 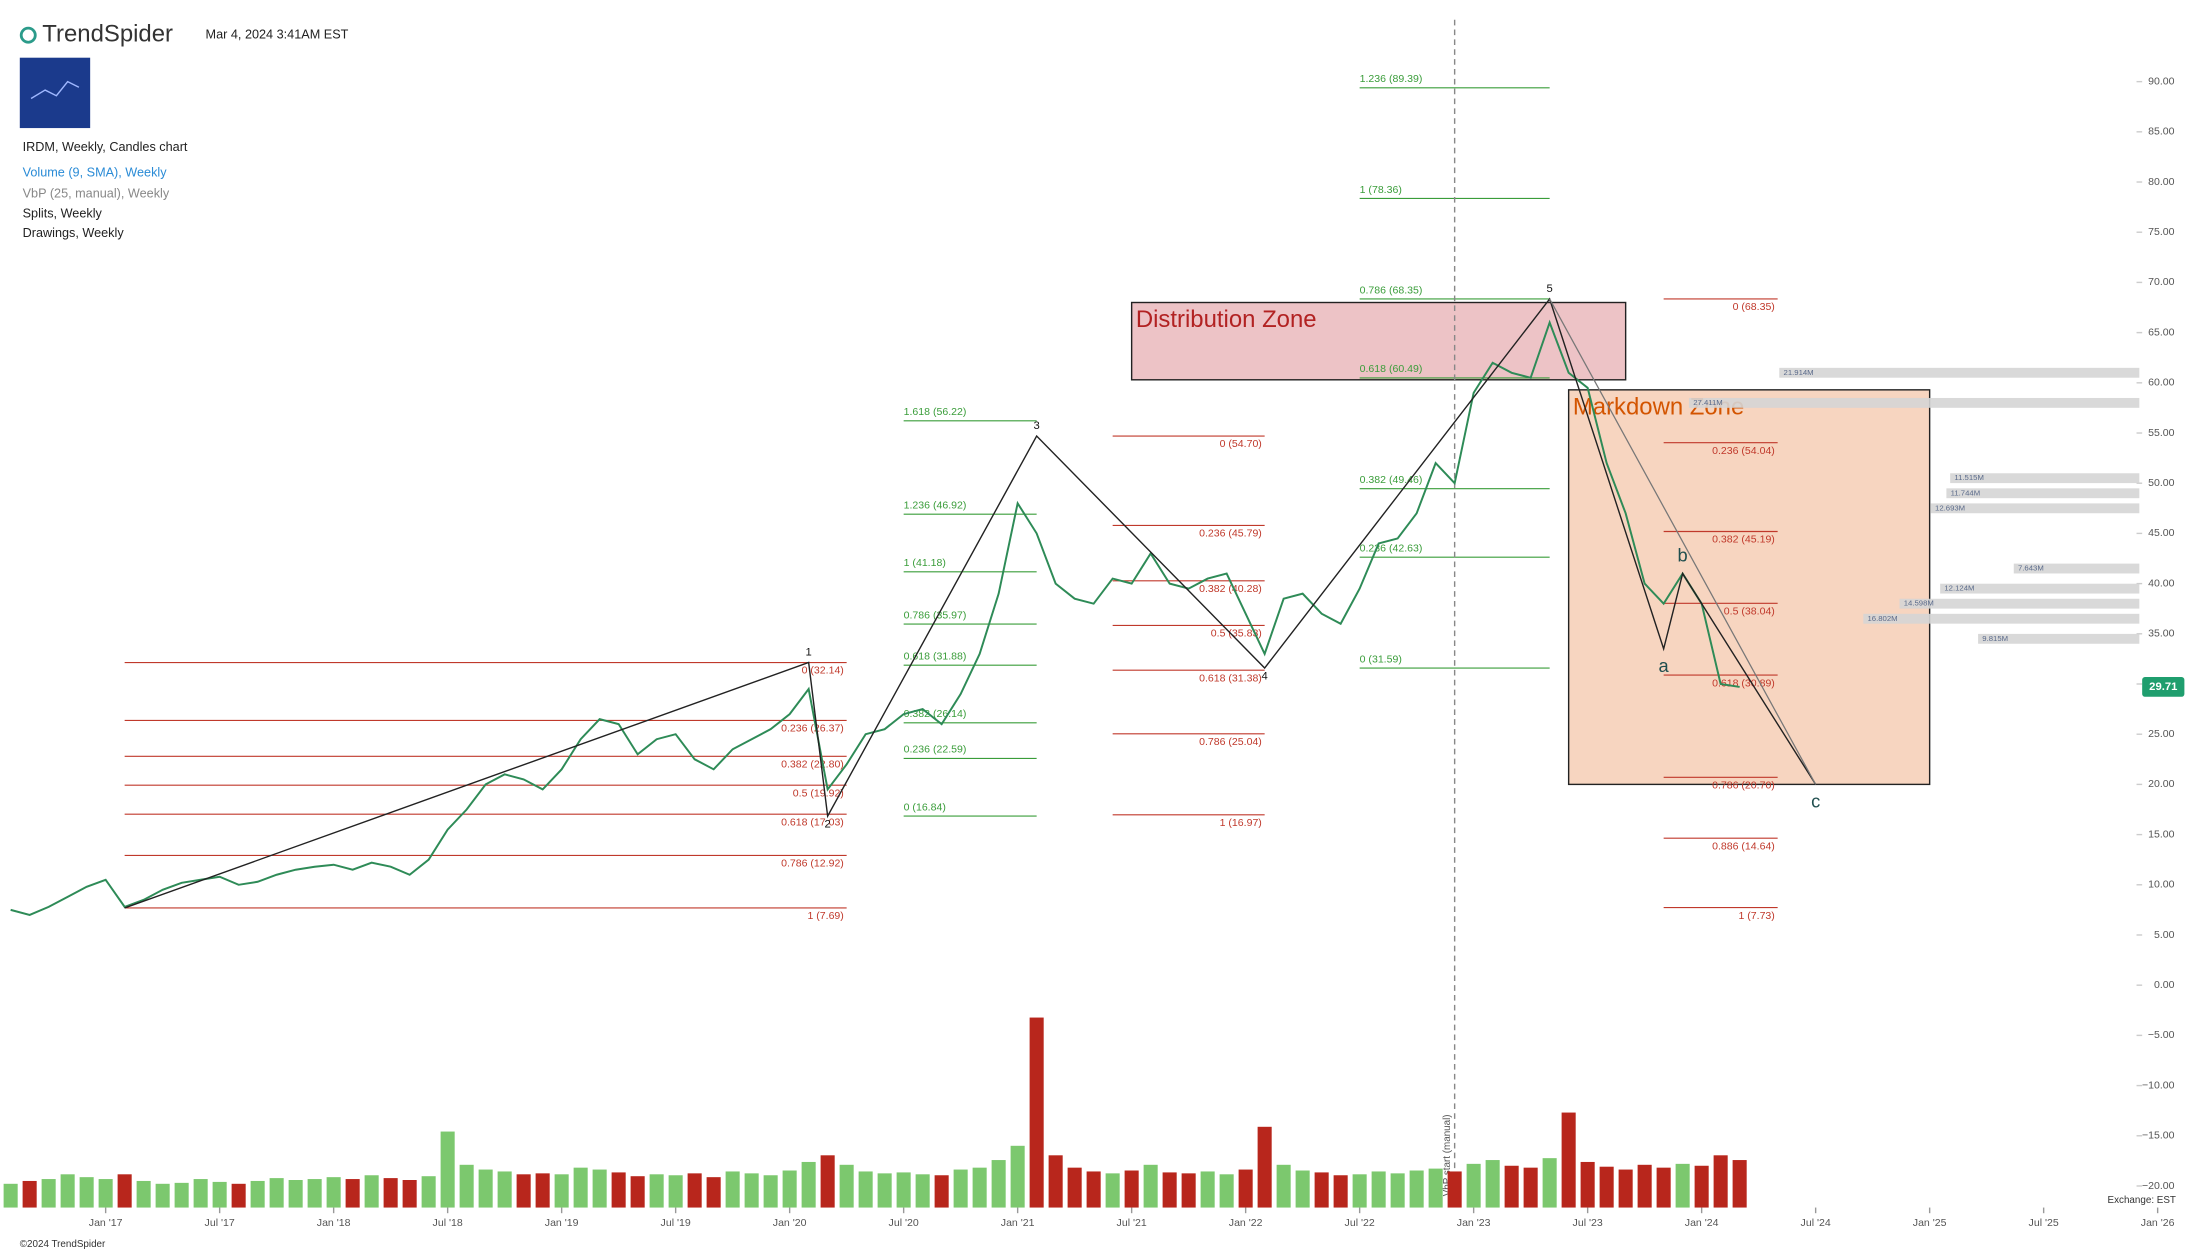 I want to click on fib-label: 0.618 (17.03), so click(x=812, y=822).